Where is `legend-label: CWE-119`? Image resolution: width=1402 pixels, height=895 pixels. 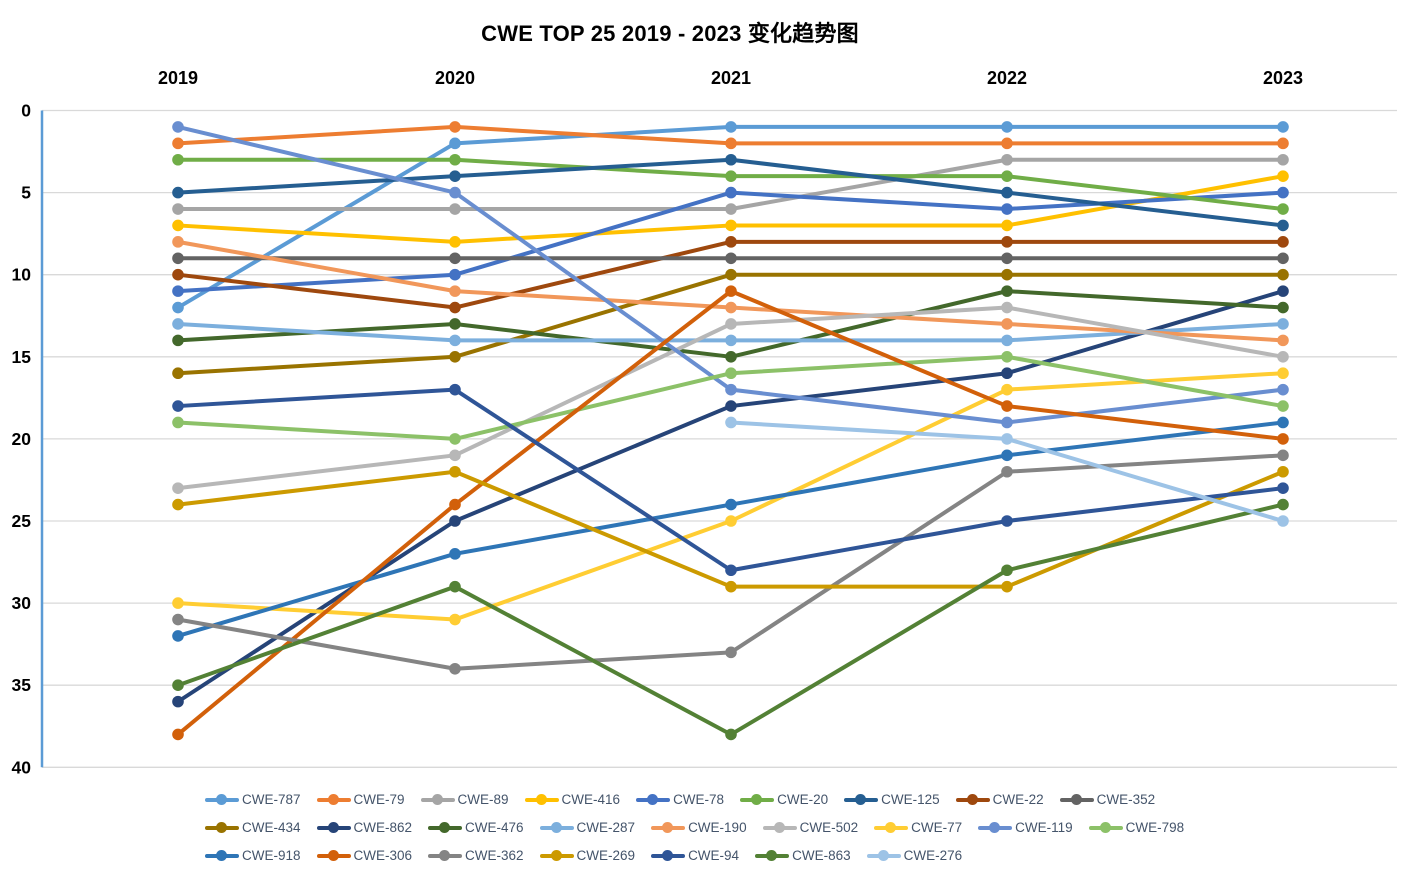 legend-label: CWE-119 is located at coordinates (1044, 827).